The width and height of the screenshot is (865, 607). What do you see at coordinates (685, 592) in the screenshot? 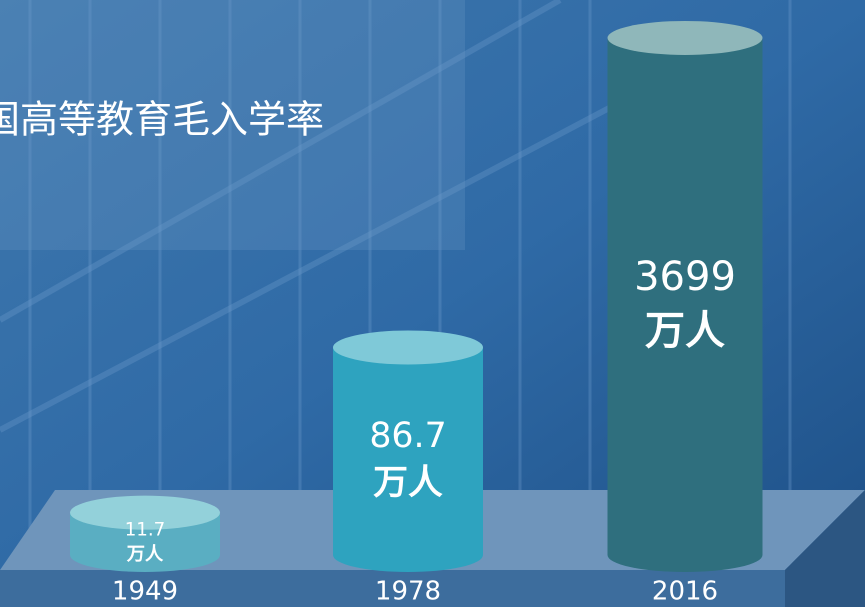
I see `x-tick-label: 2016` at bounding box center [685, 592].